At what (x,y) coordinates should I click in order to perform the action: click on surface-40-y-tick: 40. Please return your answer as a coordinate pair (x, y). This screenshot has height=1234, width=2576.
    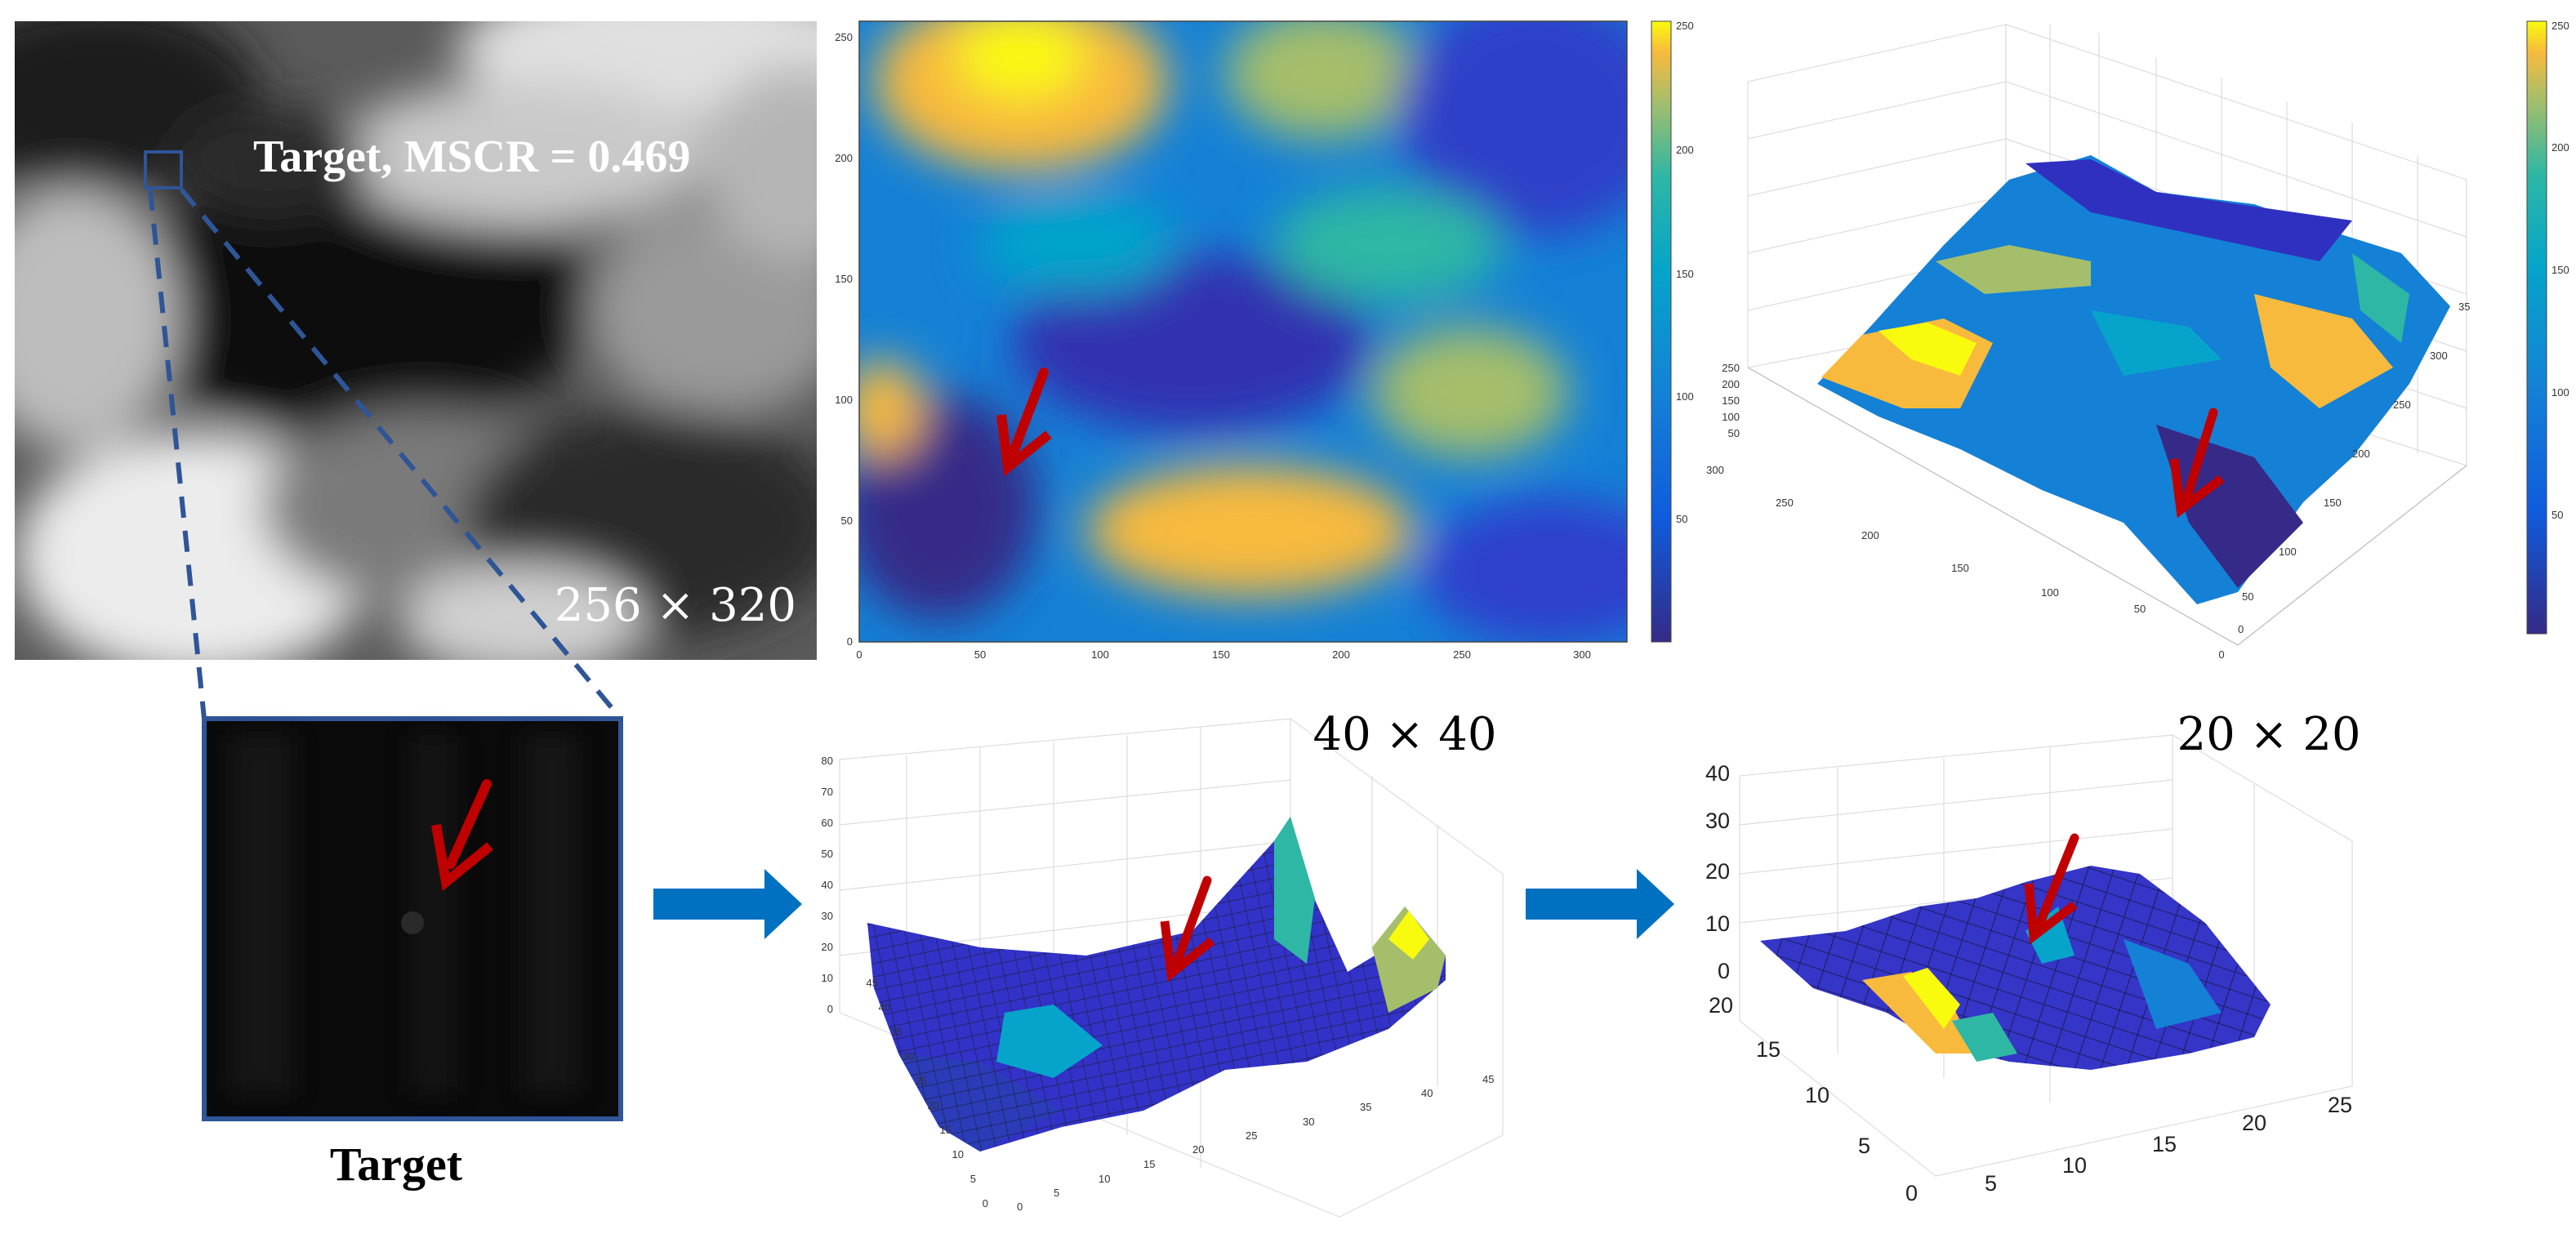
    Looking at the image, I should click on (884, 1007).